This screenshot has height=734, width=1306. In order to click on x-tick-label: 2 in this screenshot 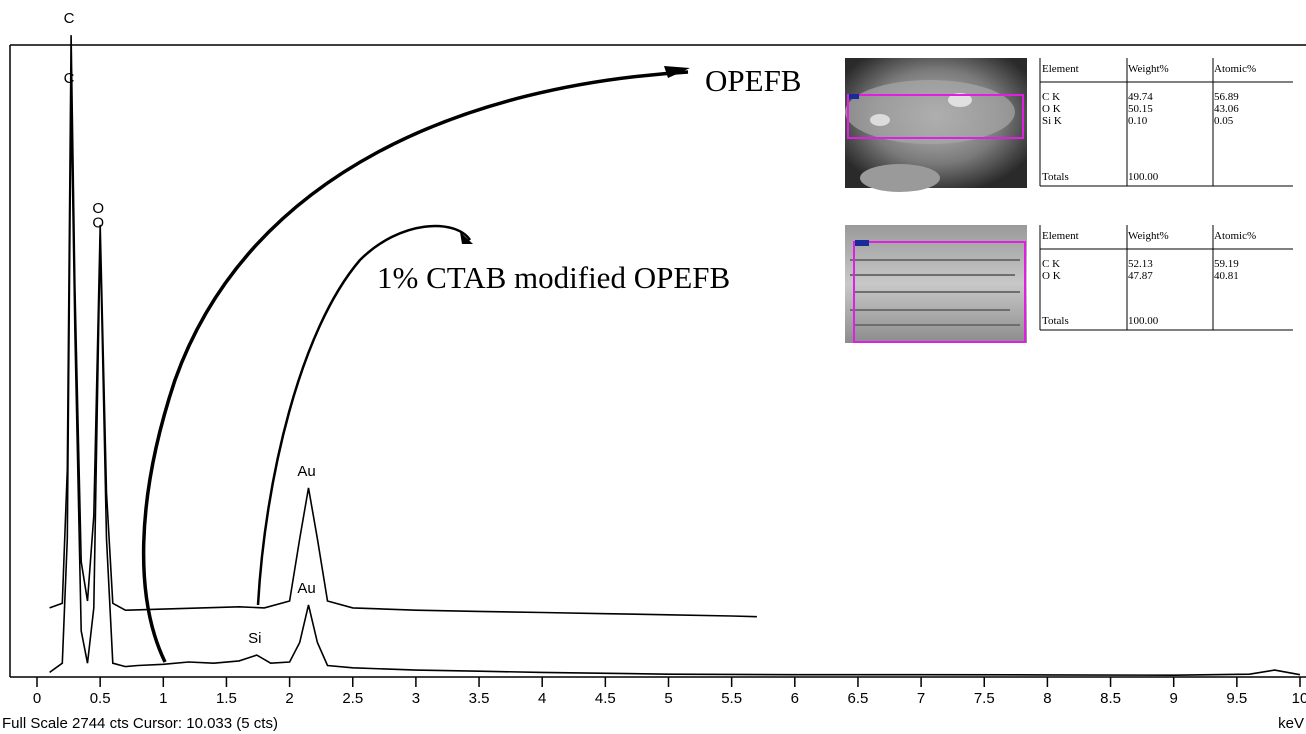, I will do `click(289, 698)`.